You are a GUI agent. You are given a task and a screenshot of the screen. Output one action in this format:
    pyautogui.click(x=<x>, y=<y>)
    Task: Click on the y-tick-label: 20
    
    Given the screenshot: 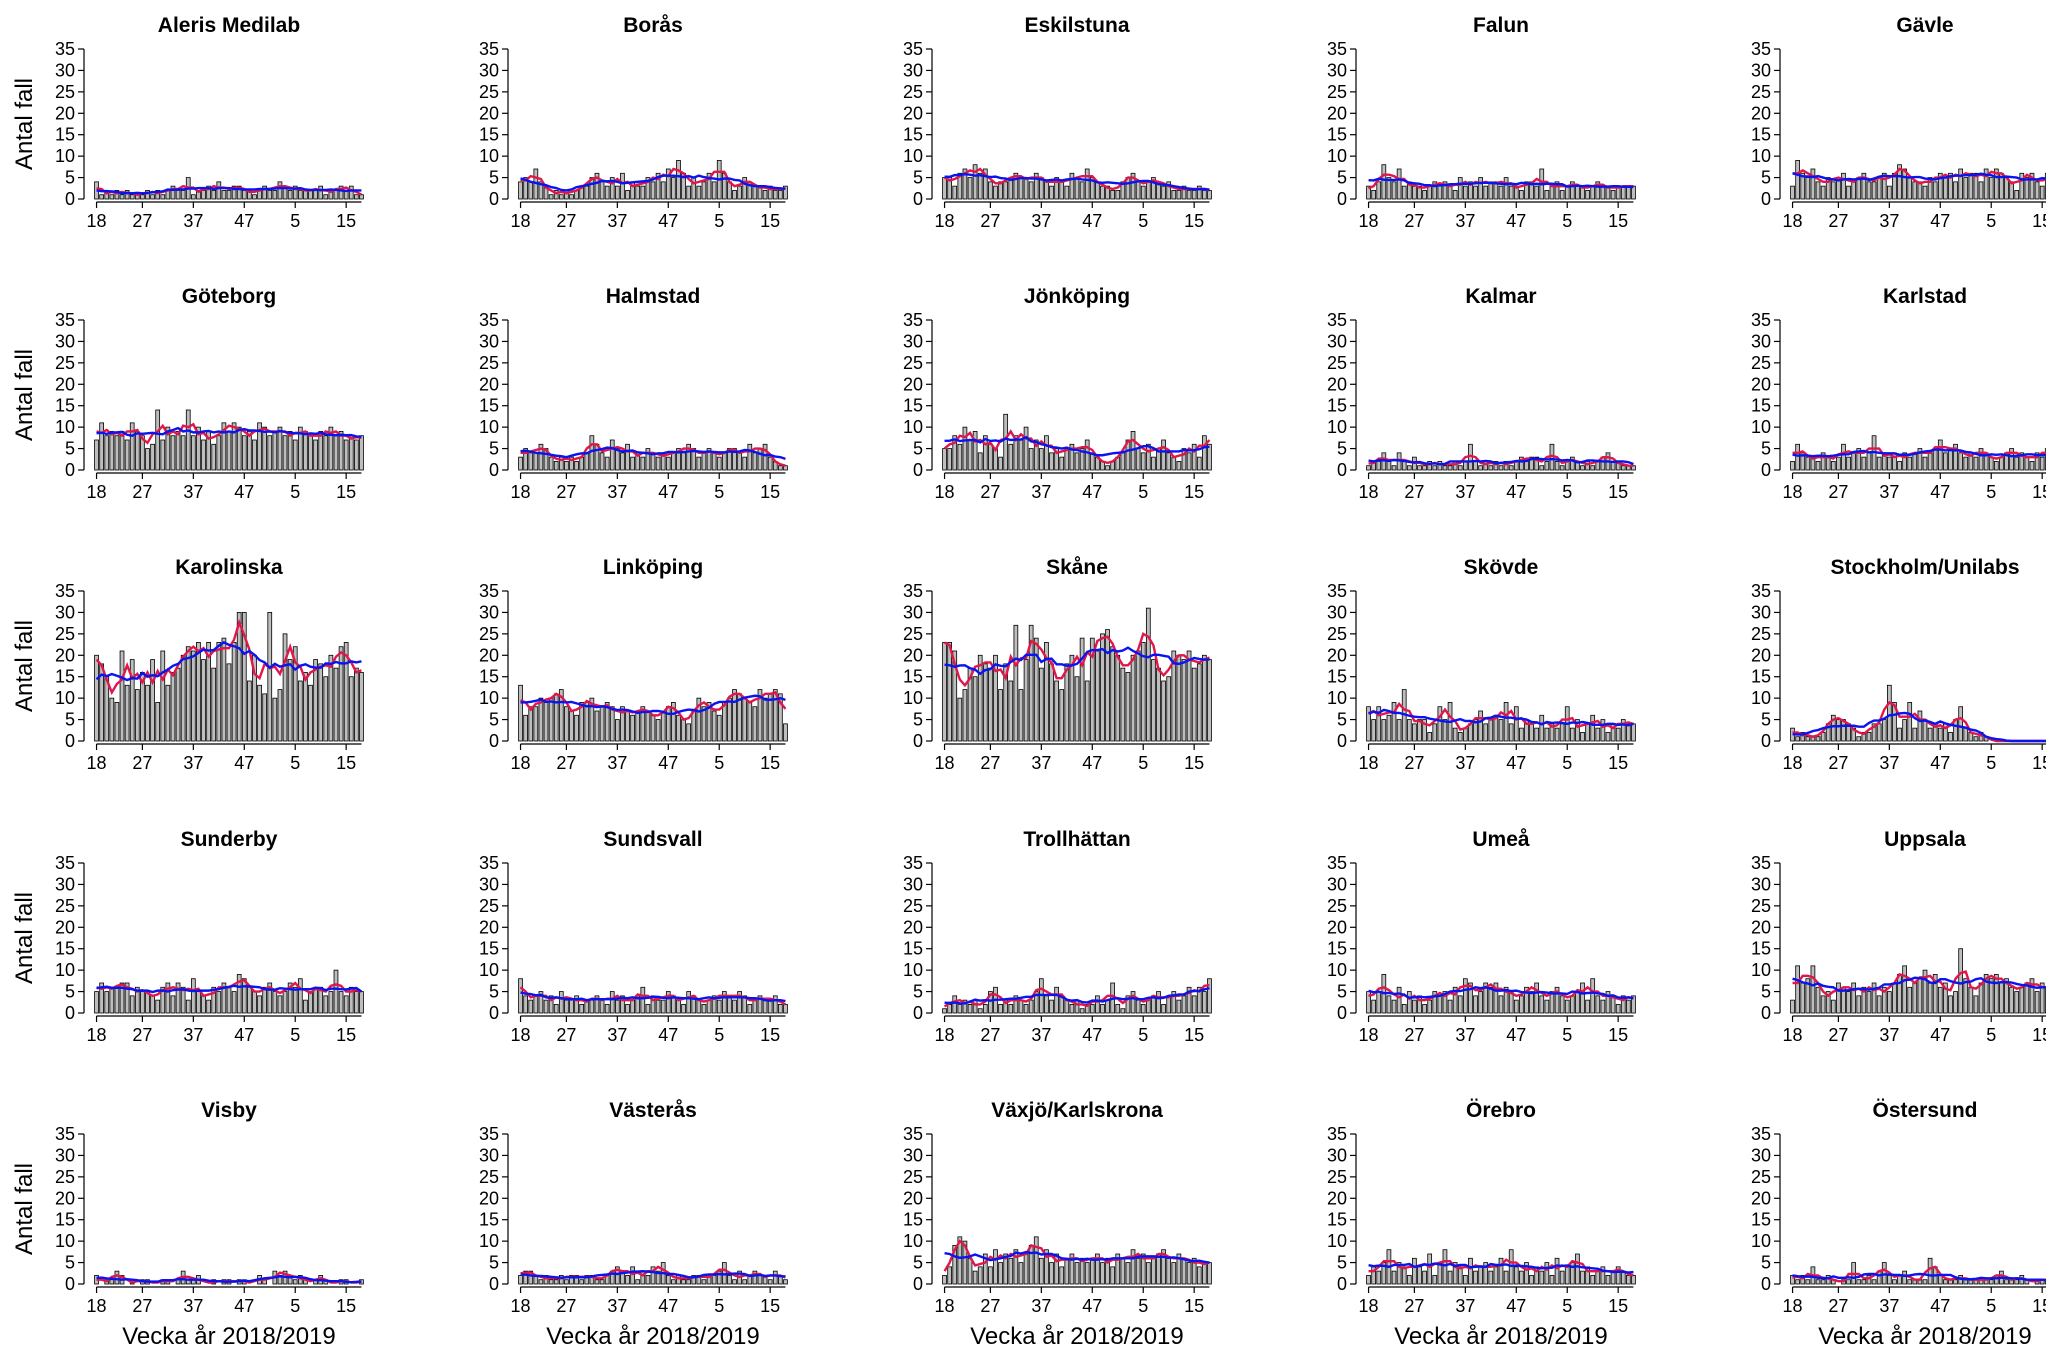 What is the action you would take?
    pyautogui.click(x=1761, y=927)
    